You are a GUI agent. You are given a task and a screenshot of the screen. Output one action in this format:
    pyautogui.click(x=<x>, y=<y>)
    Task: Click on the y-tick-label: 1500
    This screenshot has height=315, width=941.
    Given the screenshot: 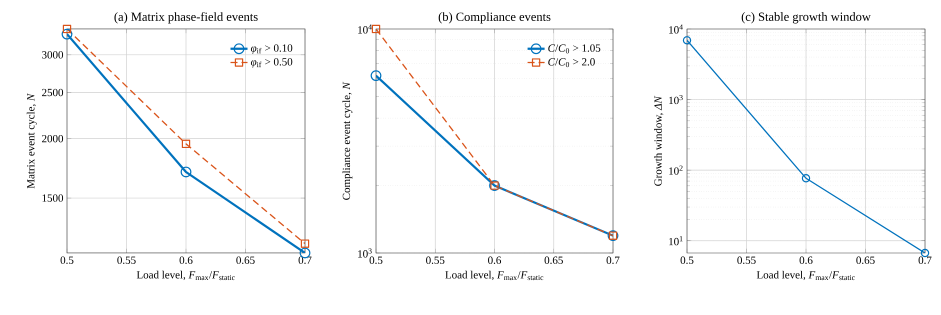 What is the action you would take?
    pyautogui.click(x=53, y=198)
    